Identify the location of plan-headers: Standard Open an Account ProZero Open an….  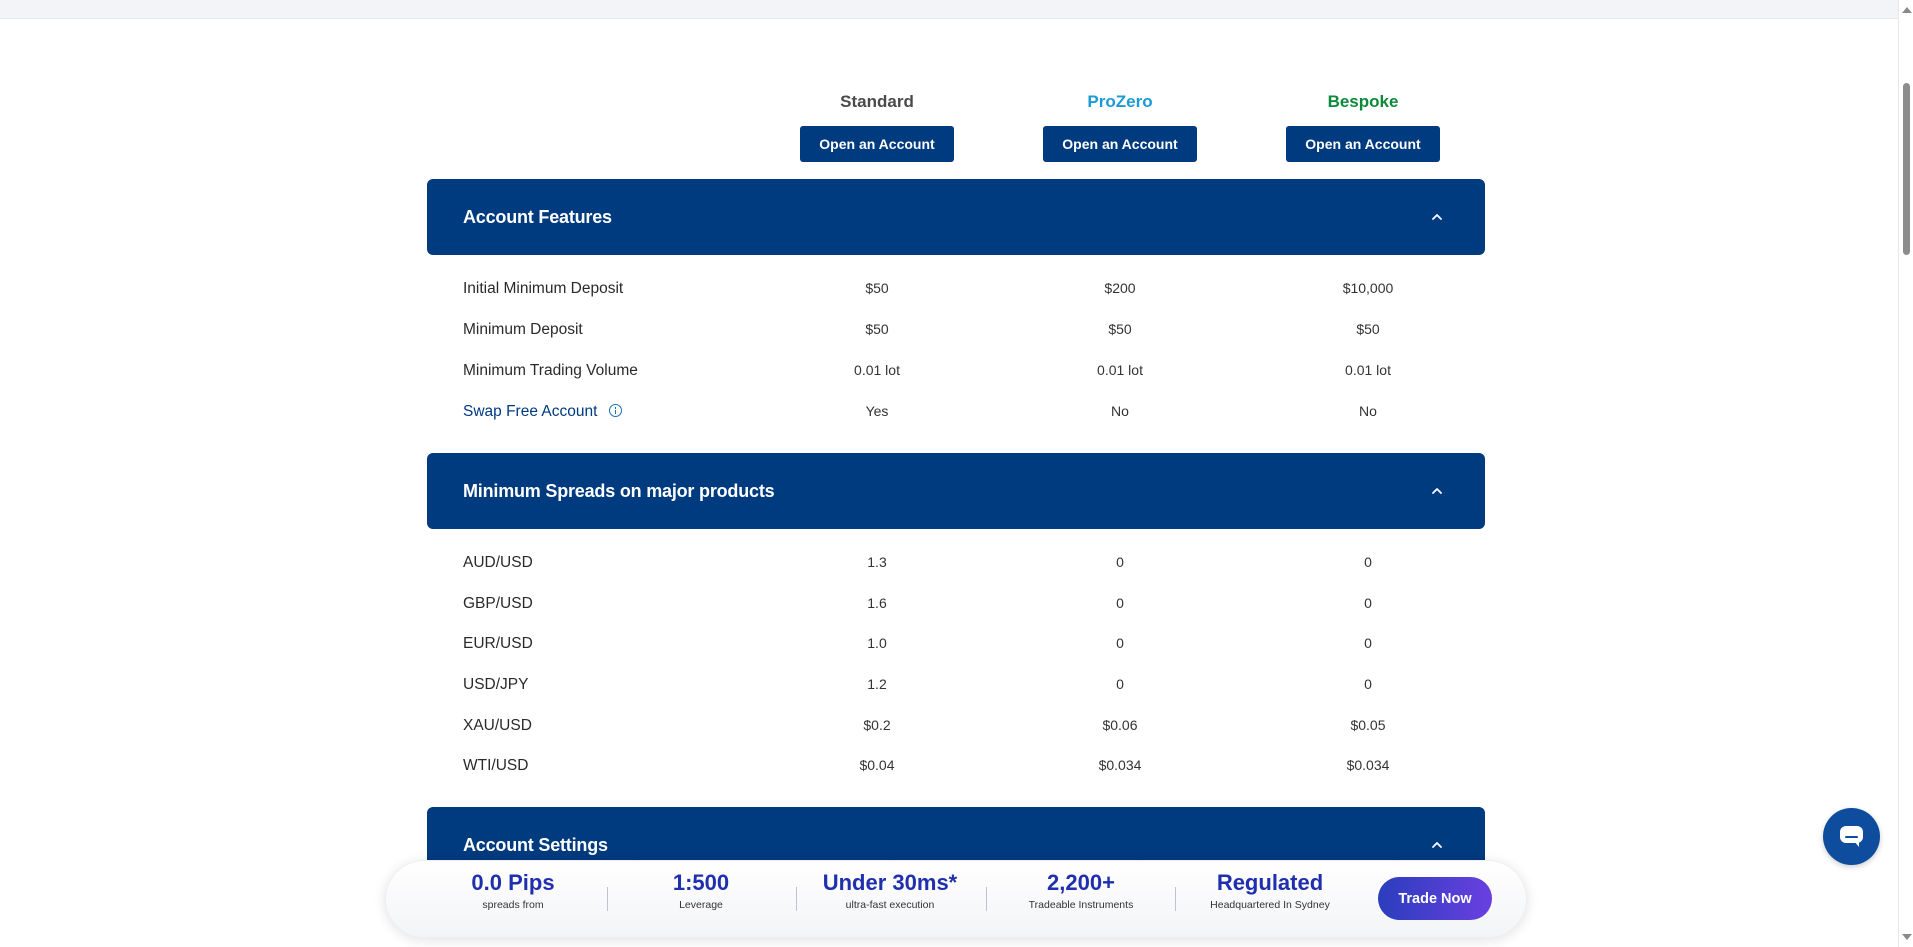
(956, 128).